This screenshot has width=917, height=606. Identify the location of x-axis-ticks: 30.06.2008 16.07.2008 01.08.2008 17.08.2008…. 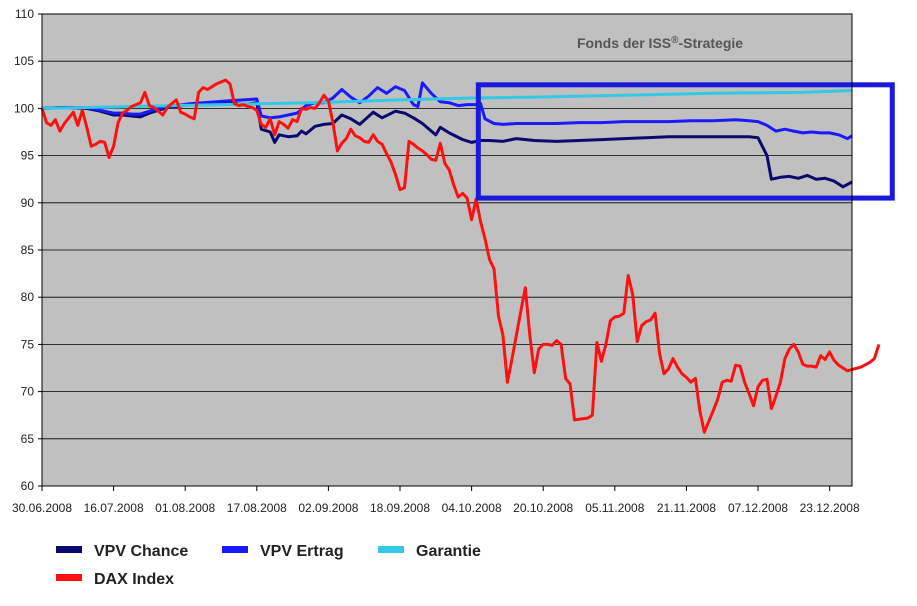
(436, 500).